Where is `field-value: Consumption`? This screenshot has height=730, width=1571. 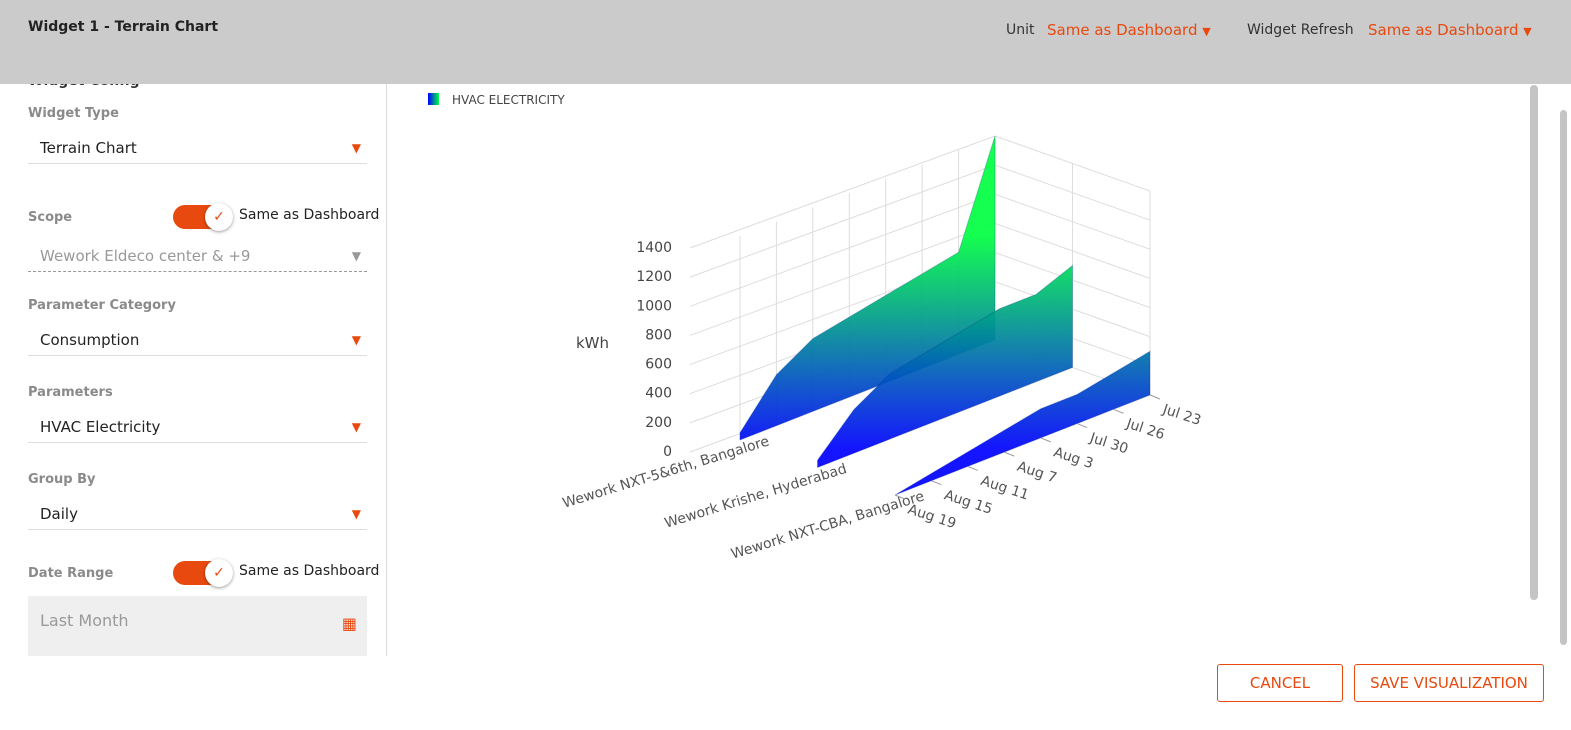
field-value: Consumption is located at coordinates (90, 340).